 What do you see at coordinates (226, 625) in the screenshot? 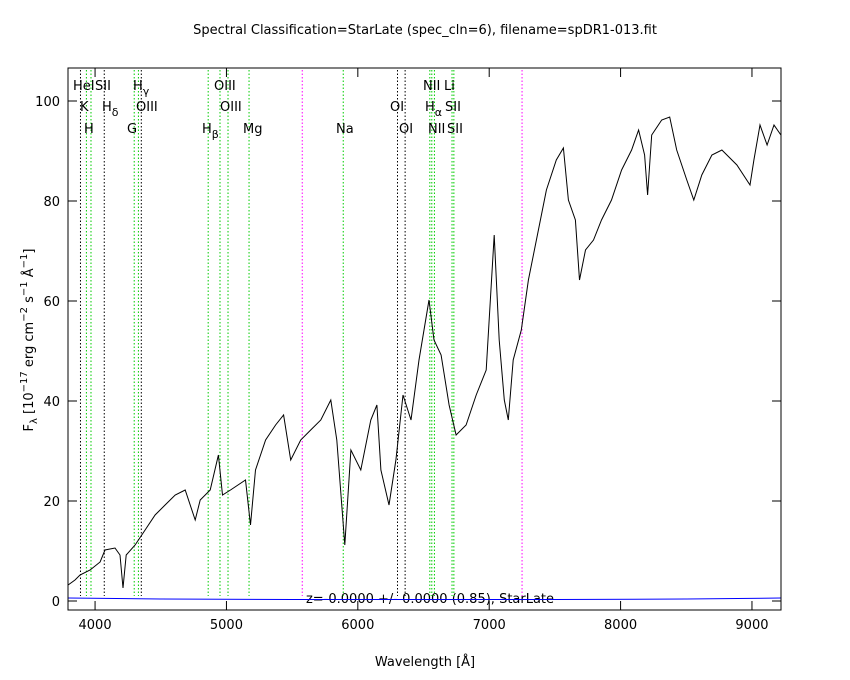
I see `x-tick-label: 5000` at bounding box center [226, 625].